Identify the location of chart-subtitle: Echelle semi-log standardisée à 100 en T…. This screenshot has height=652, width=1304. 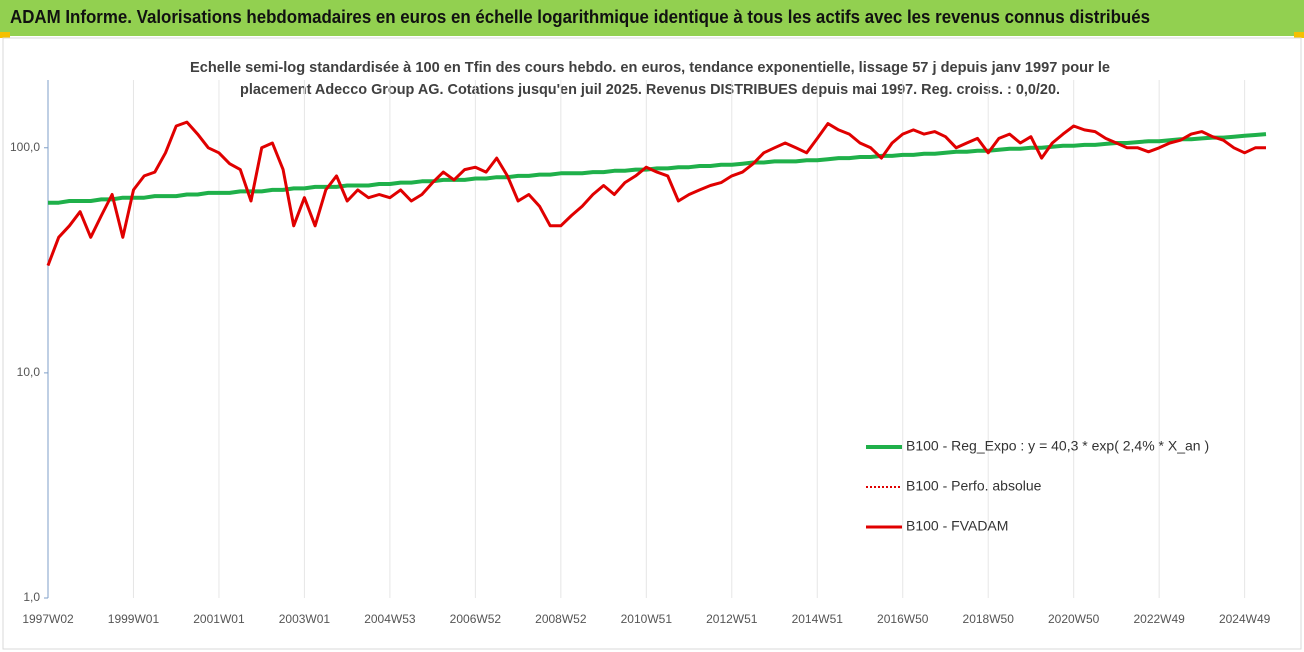
(650, 67).